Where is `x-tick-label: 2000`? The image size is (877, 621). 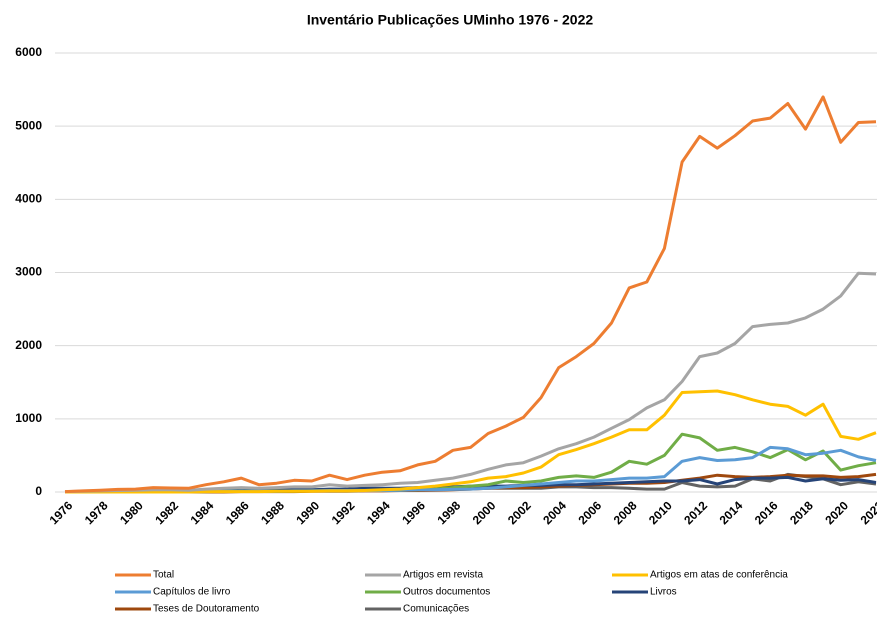
x-tick-label: 2000 is located at coordinates (484, 512).